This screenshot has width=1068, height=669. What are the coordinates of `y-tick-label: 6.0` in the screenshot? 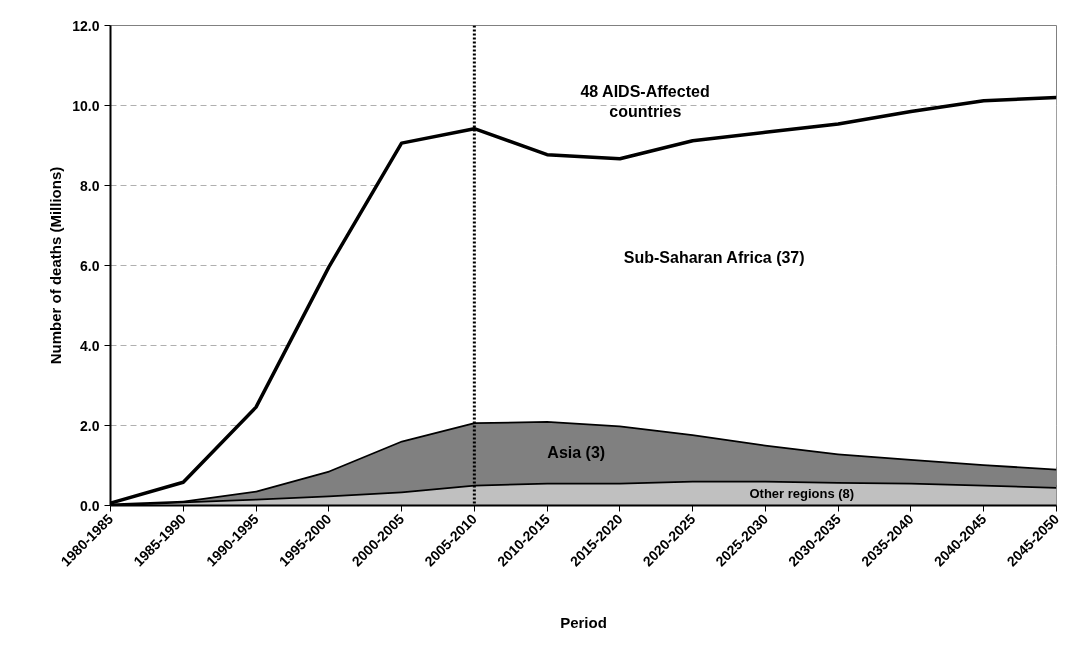 It's located at (90, 265).